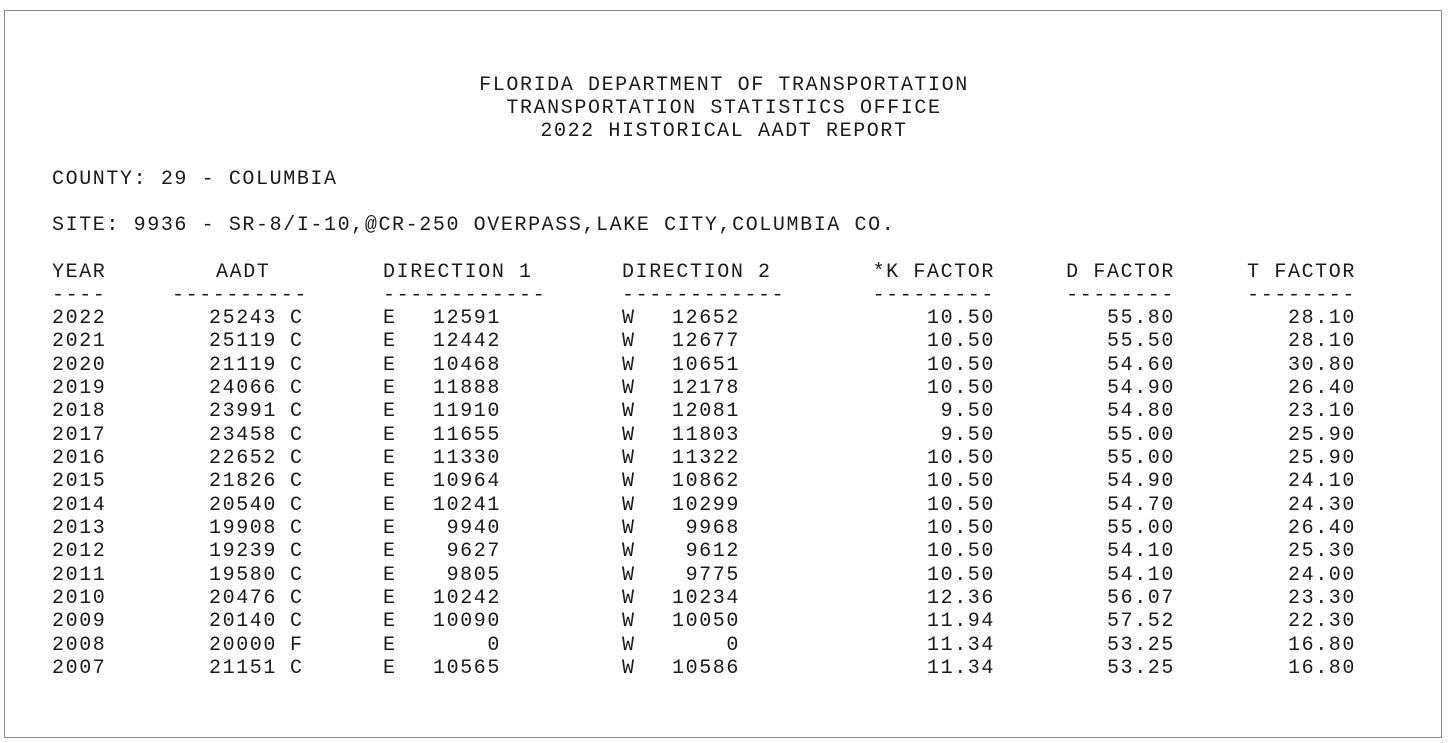 The height and width of the screenshot is (743, 1448). I want to click on year-cell: 2013, so click(79, 529).